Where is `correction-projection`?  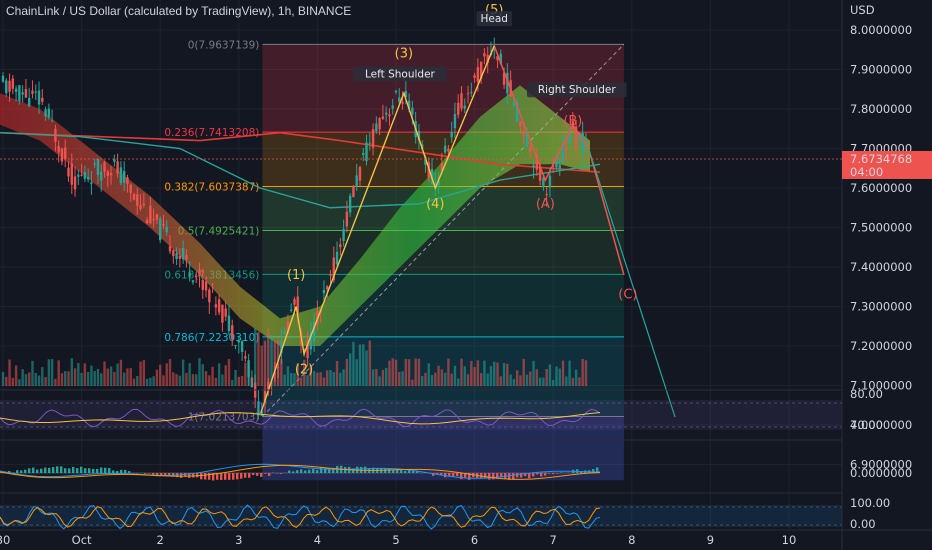 correction-projection is located at coordinates (559, 160).